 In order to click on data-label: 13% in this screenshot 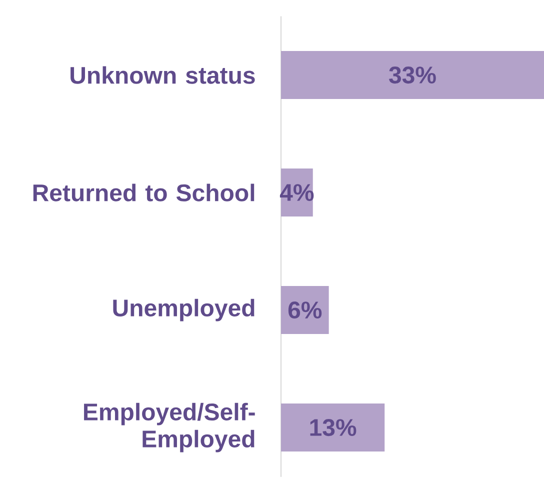, I will do `click(333, 427)`.